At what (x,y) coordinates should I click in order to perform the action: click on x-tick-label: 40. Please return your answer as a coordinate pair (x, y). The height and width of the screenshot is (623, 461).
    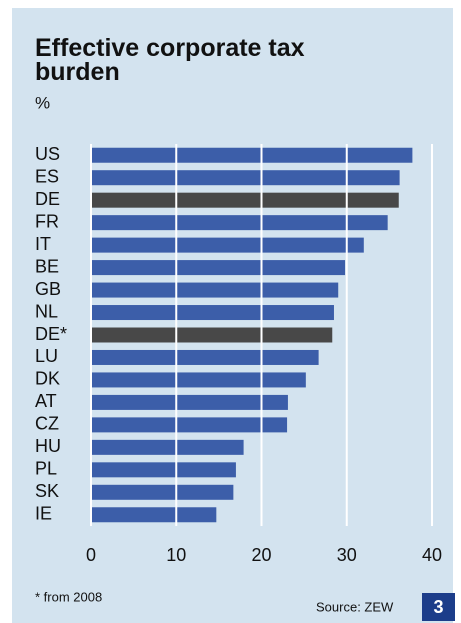
    Looking at the image, I should click on (432, 555).